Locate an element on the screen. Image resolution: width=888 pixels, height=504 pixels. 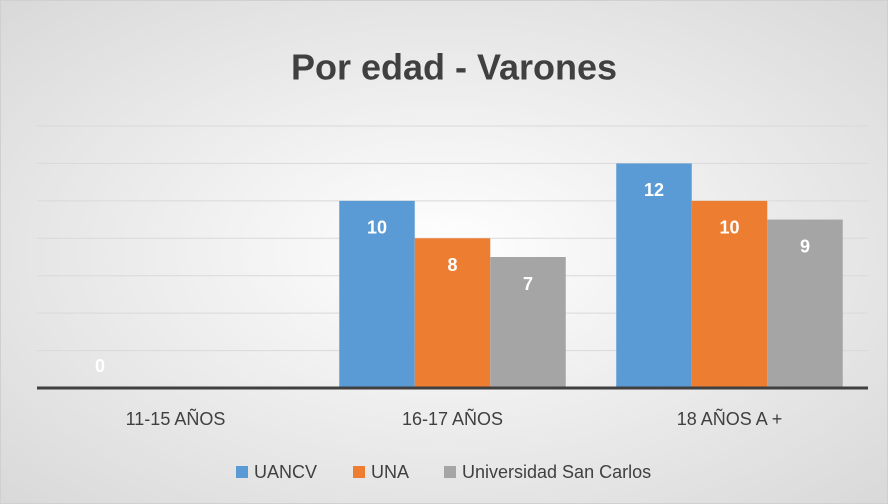
data-label: 7 is located at coordinates (528, 284).